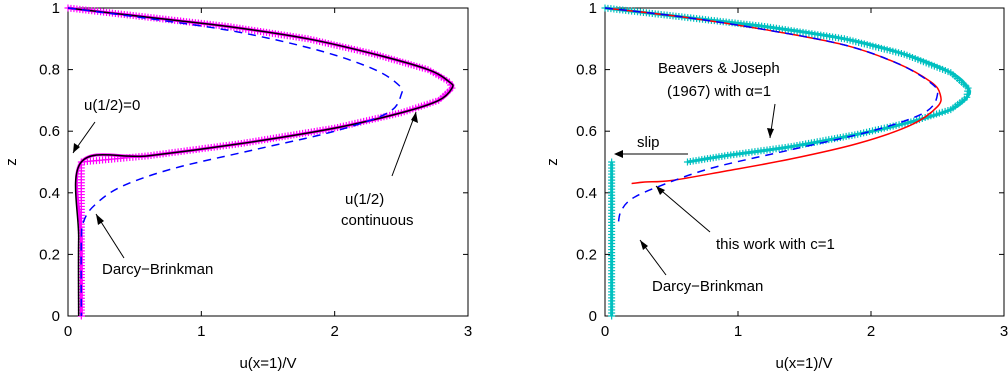 This screenshot has height=379, width=1008. What do you see at coordinates (871, 331) in the screenshot?
I see `right-x-tick-label: 2` at bounding box center [871, 331].